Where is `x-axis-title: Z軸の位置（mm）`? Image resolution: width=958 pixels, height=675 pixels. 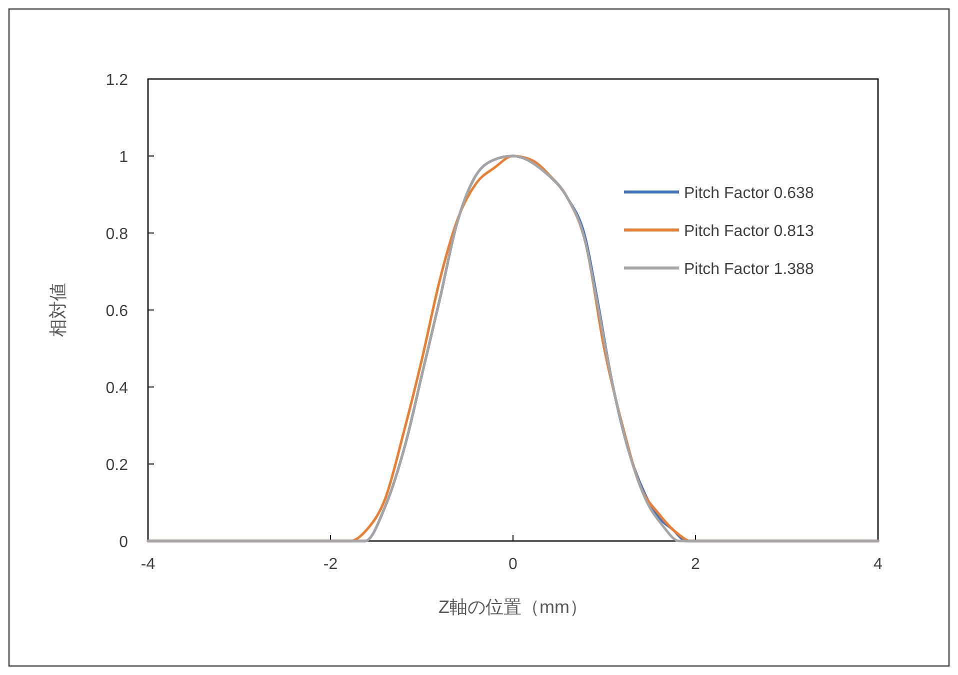
x-axis-title: Z軸の位置（mm） is located at coordinates (513, 607).